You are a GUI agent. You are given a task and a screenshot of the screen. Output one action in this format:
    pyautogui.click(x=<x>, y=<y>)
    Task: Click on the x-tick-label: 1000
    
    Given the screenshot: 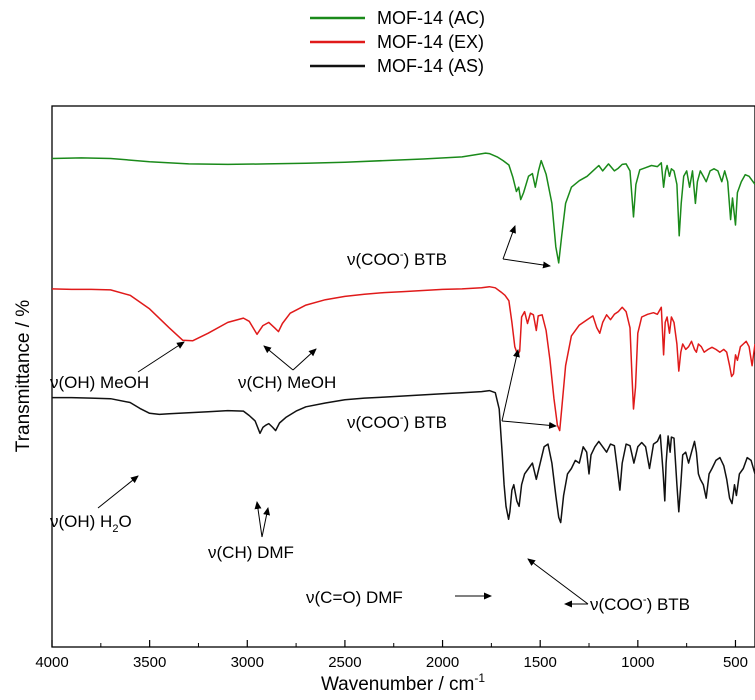 What is the action you would take?
    pyautogui.click(x=637, y=662)
    